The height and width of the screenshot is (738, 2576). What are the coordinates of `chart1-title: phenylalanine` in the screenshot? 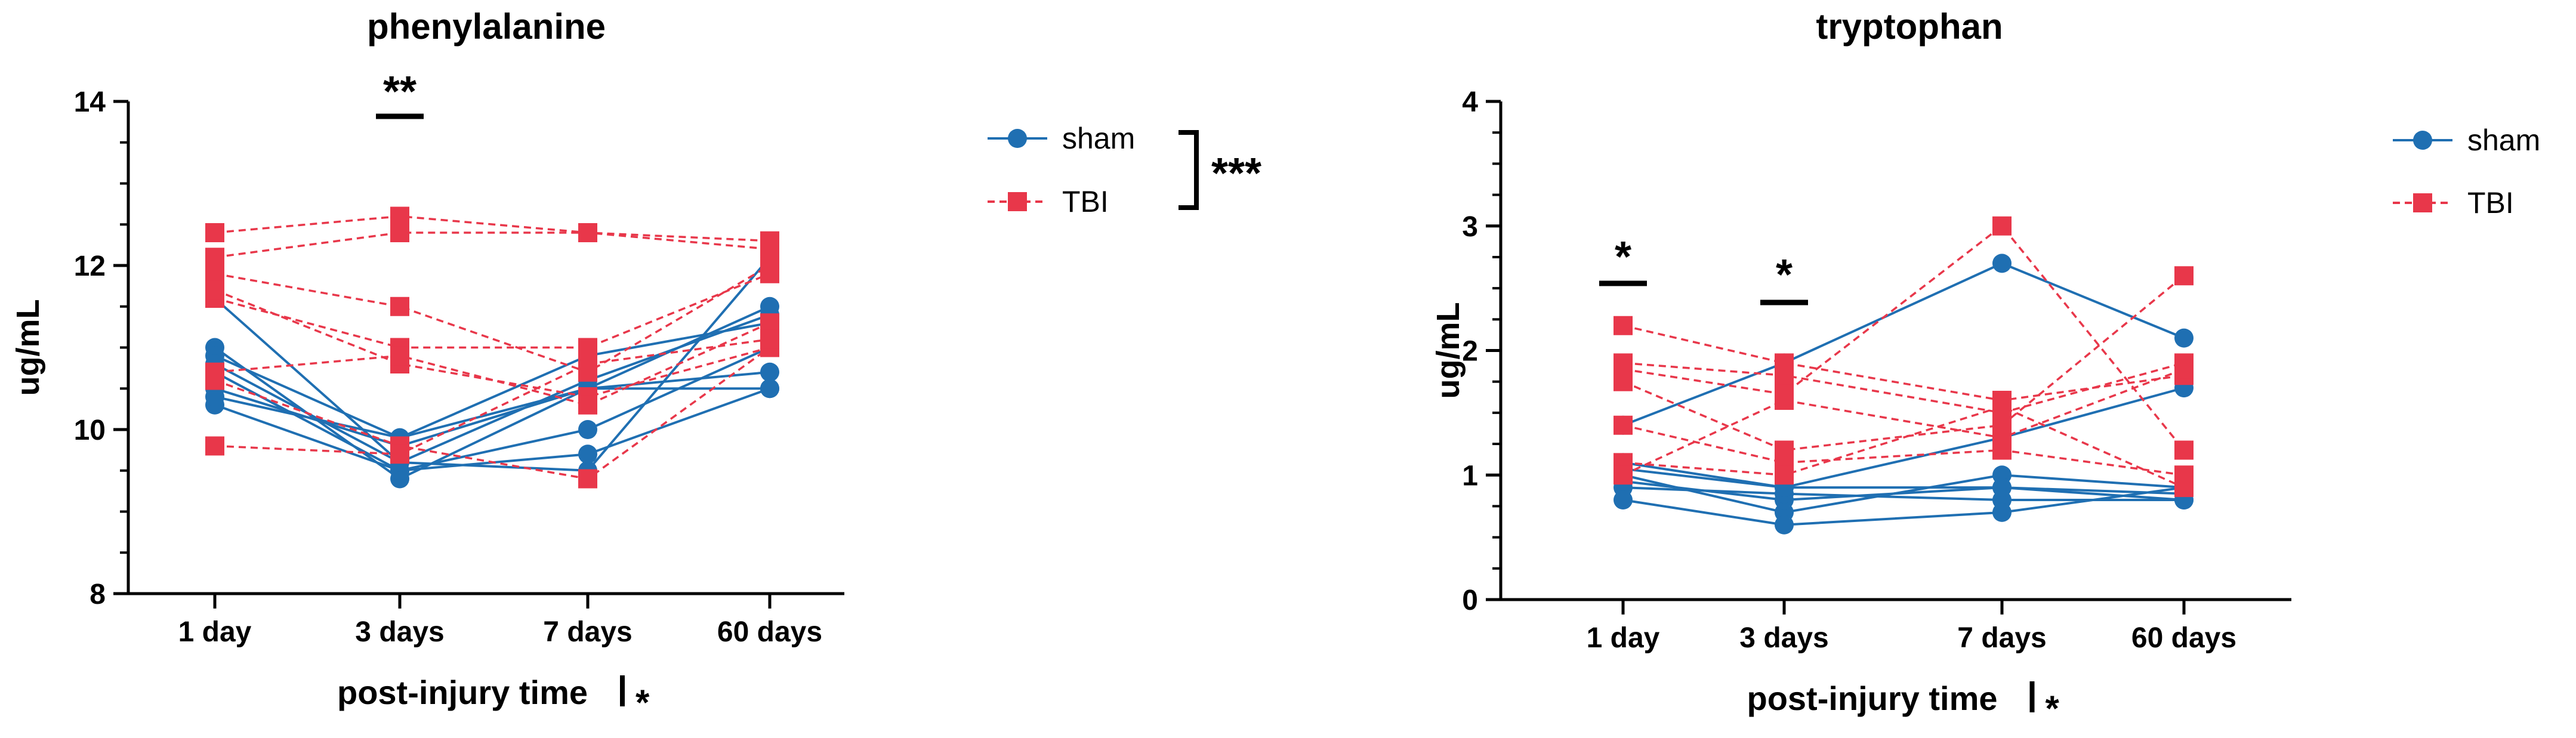 It's located at (486, 27).